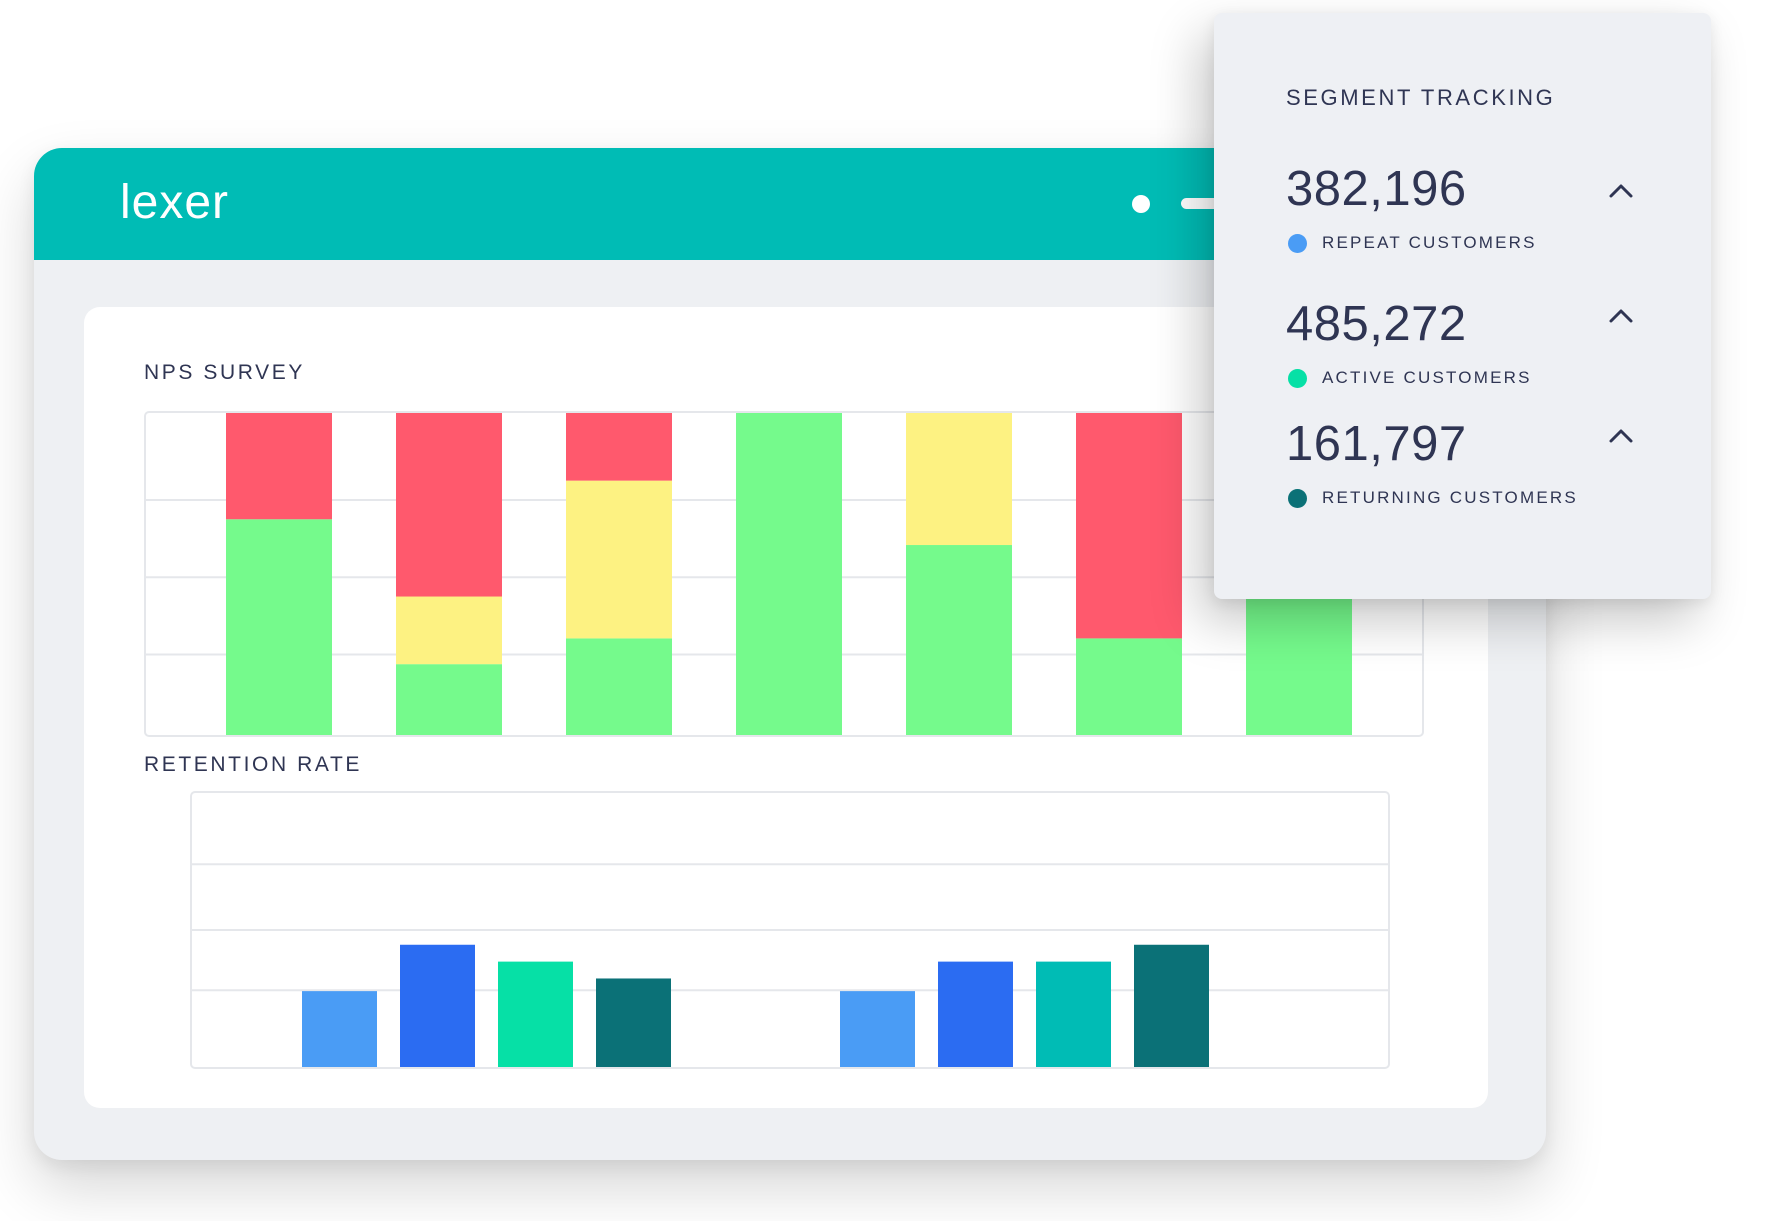  I want to click on retention-chart-svg, so click(790, 965).